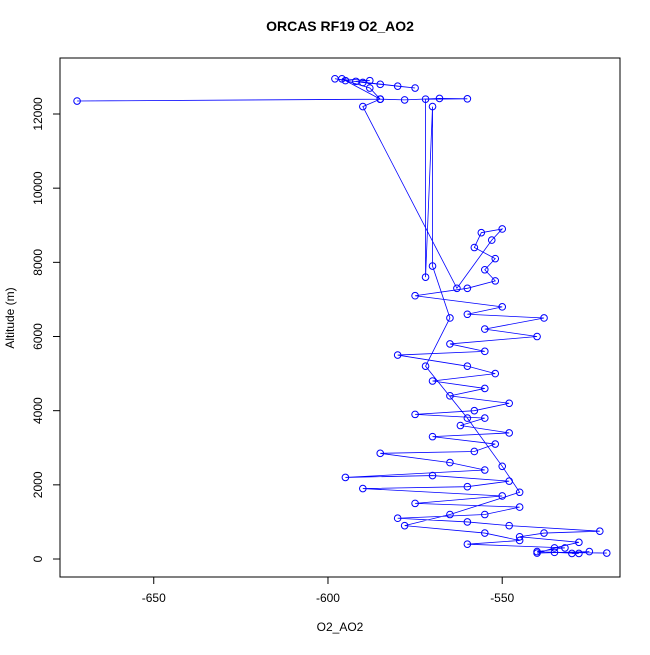  What do you see at coordinates (340, 26) in the screenshot?
I see `chart-title: ORCAS RF19 O2_AO2` at bounding box center [340, 26].